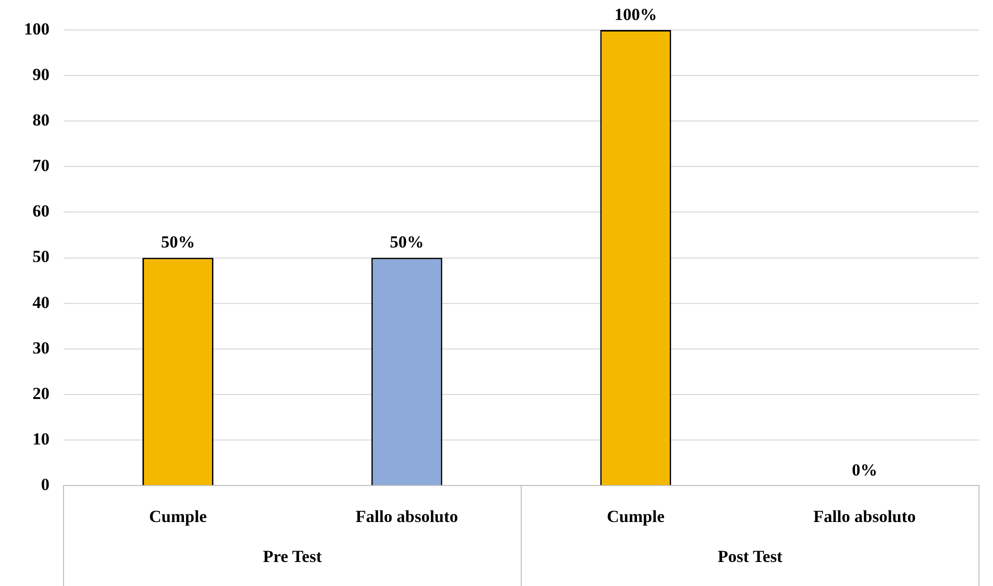  I want to click on y-tick-label: 90, so click(41, 74).